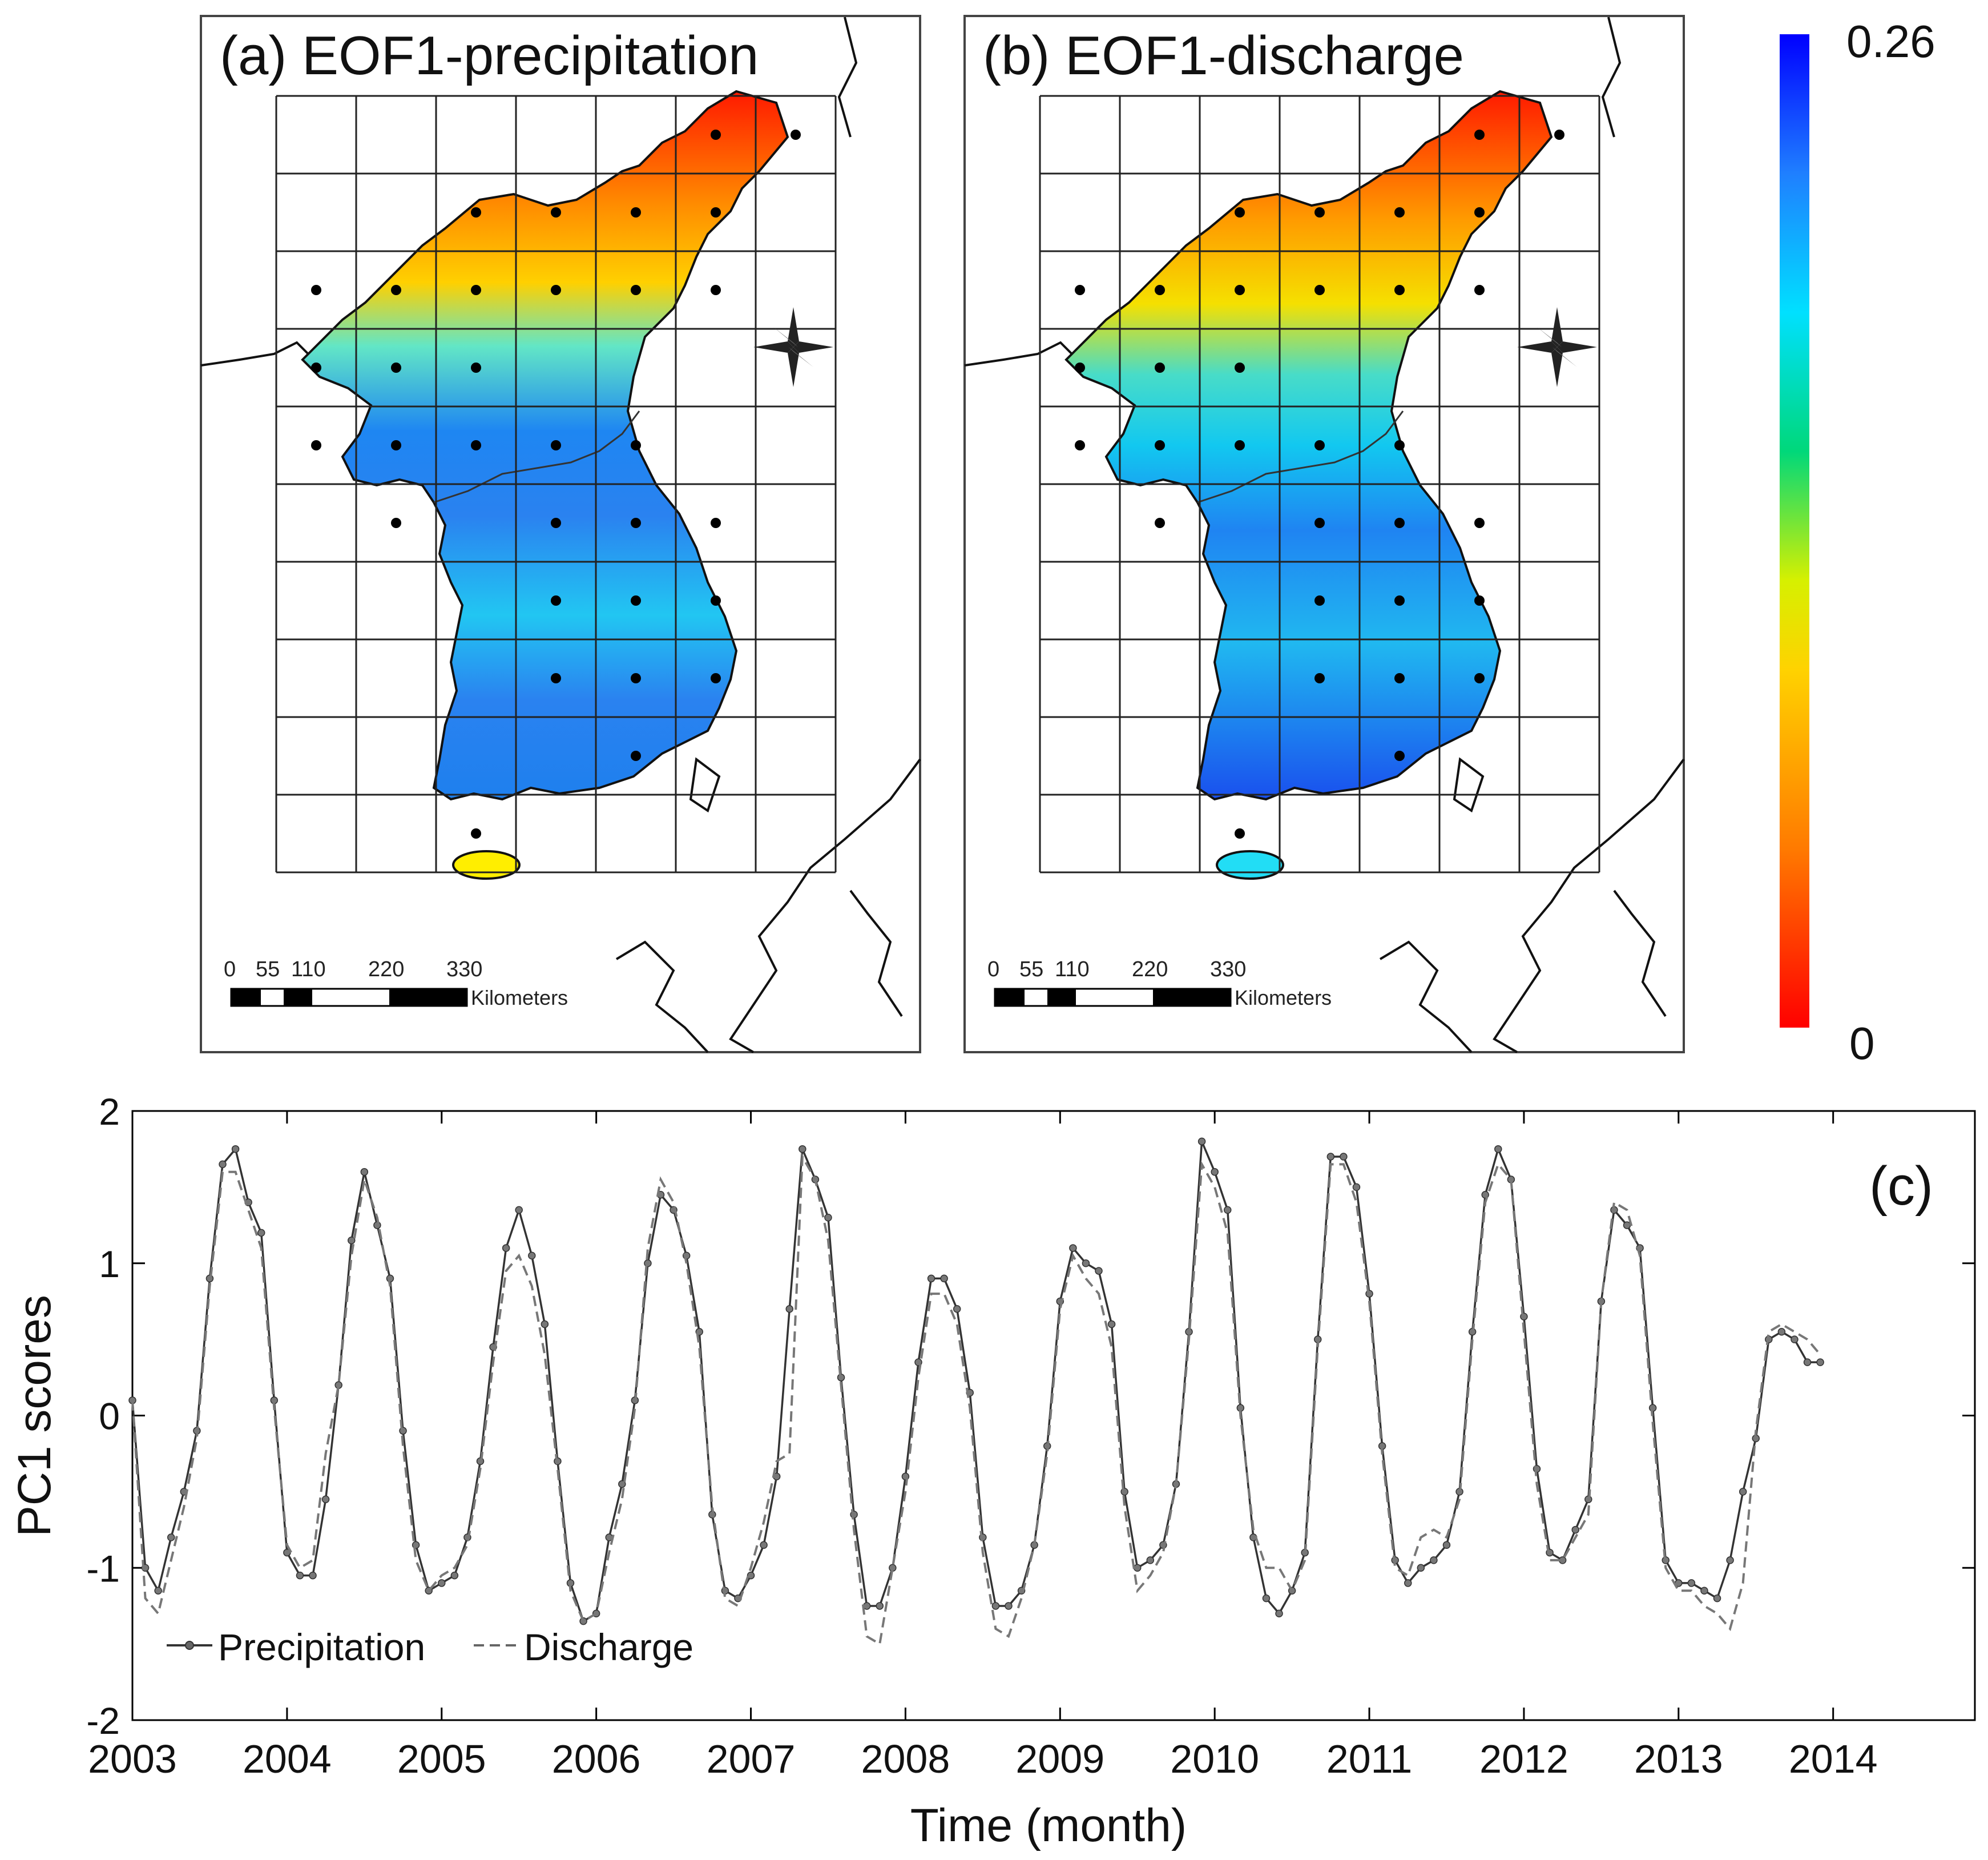 This screenshot has width=1988, height=1860. What do you see at coordinates (1369, 1759) in the screenshot?
I see `x-tick-label: 2011` at bounding box center [1369, 1759].